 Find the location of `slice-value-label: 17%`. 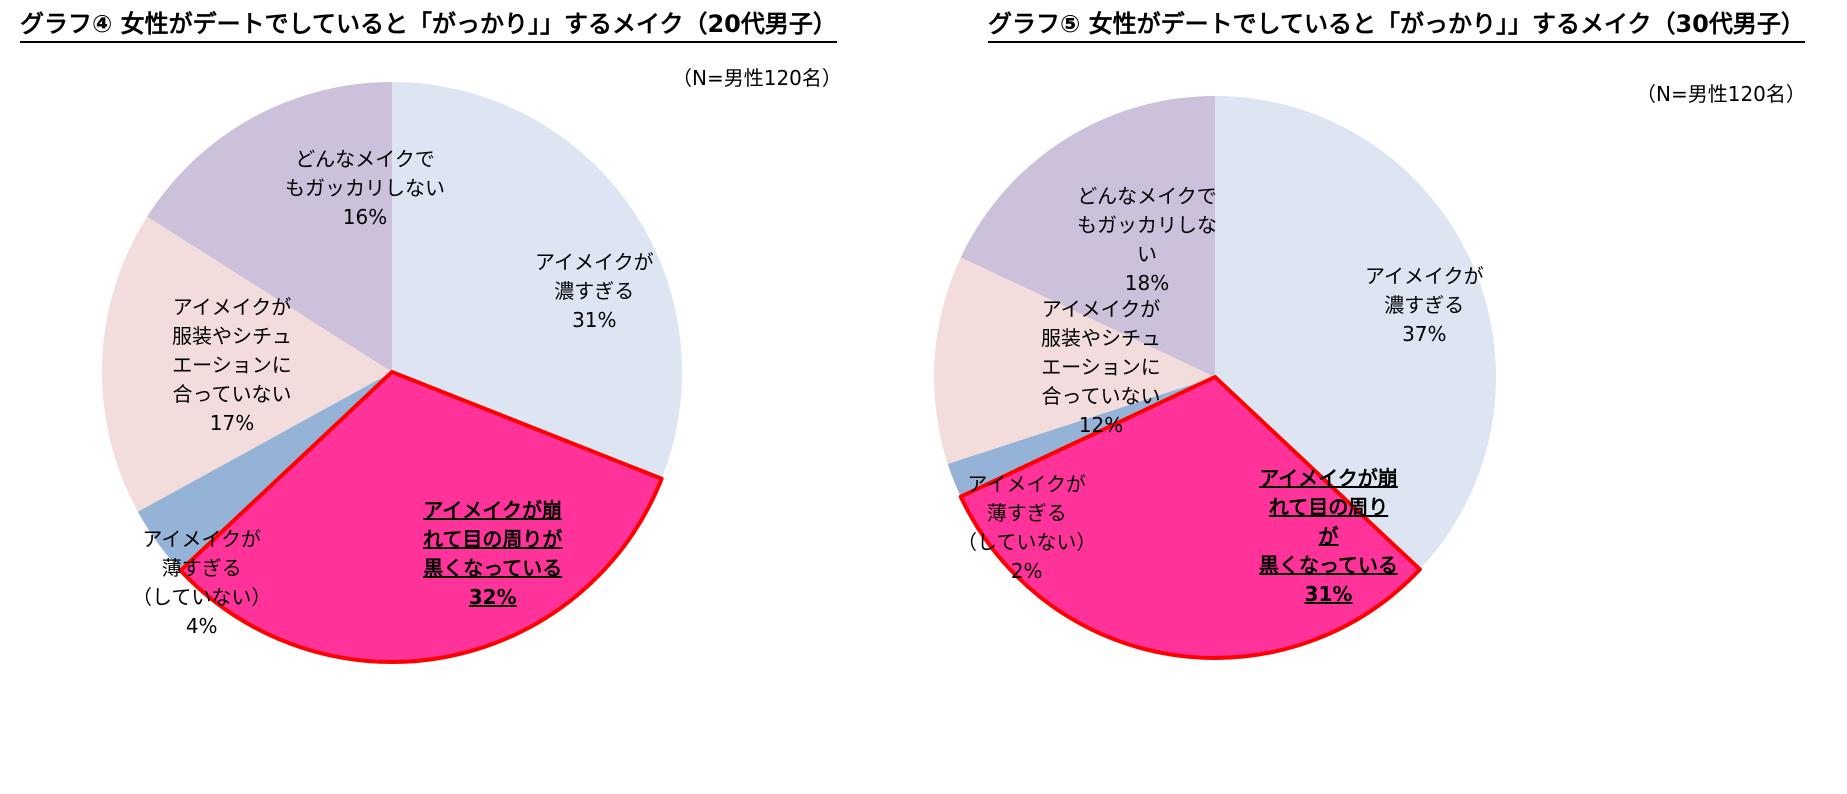

slice-value-label: 17% is located at coordinates (232, 423).